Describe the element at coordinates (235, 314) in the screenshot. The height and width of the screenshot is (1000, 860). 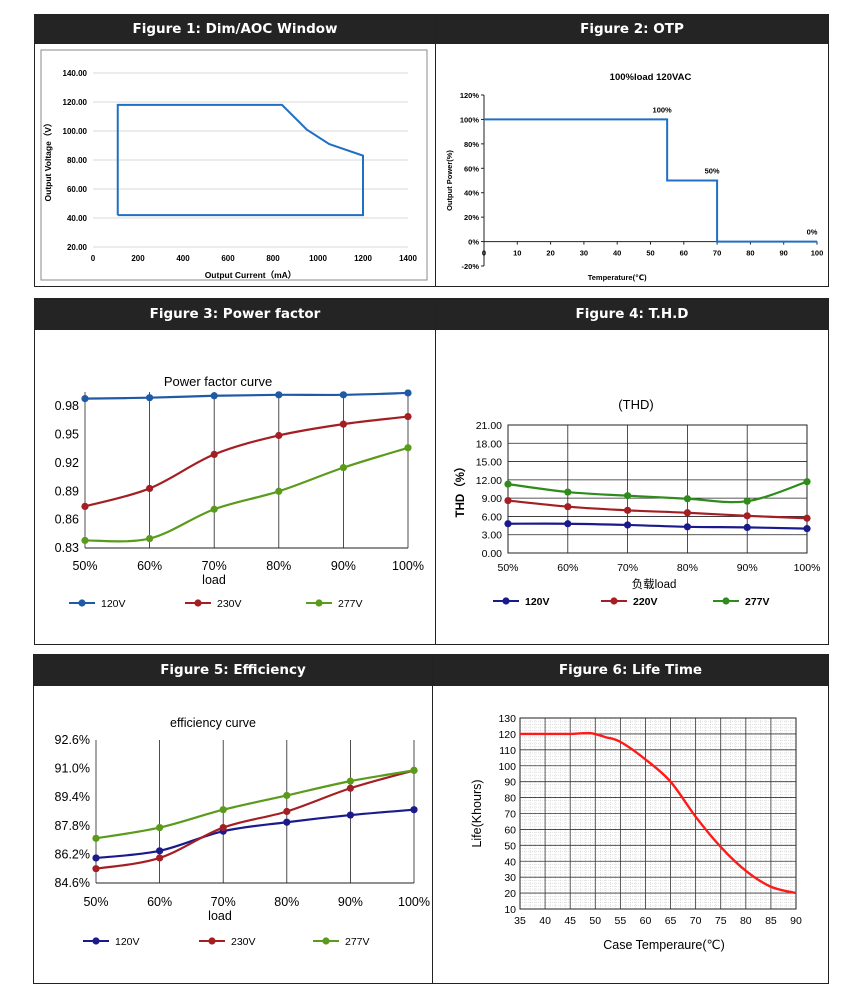
I see `figure-3-header: Figure 3: Power factor` at that location.